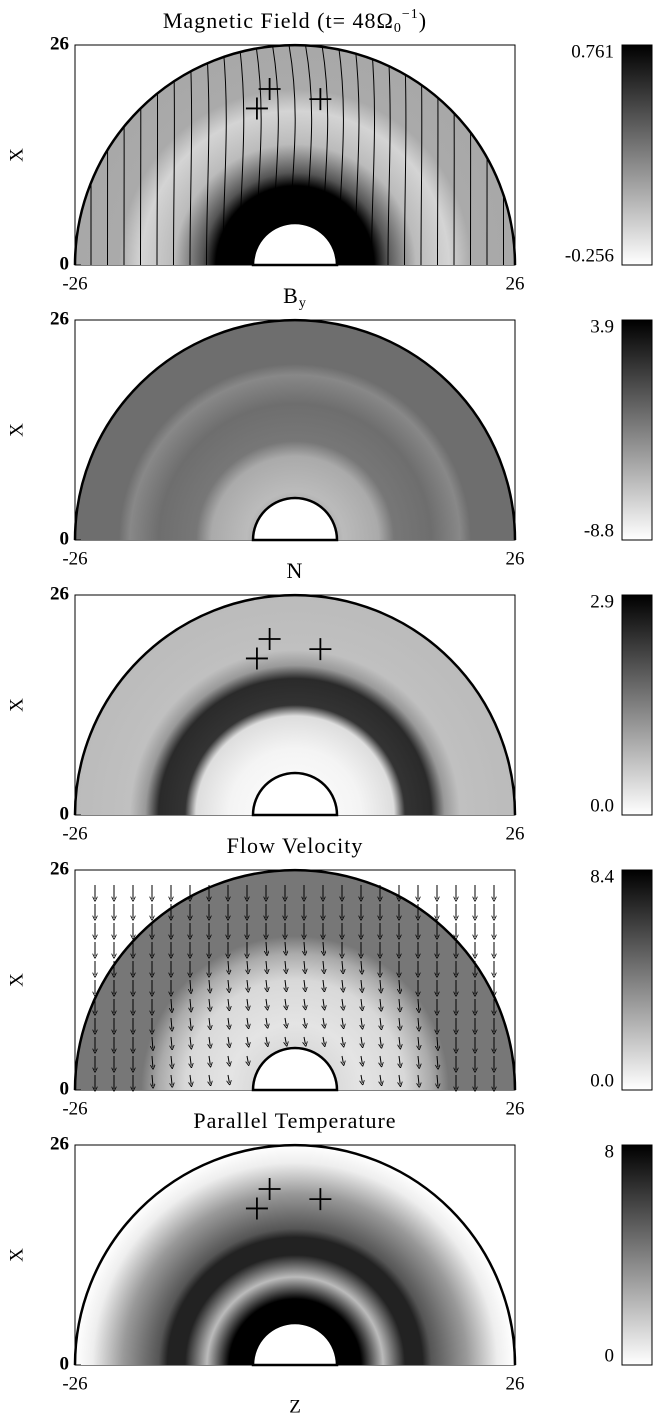 The width and height of the screenshot is (653, 1418). Describe the element at coordinates (589, 255) in the screenshot. I see `colorbar-tick-label: -0.256` at that location.